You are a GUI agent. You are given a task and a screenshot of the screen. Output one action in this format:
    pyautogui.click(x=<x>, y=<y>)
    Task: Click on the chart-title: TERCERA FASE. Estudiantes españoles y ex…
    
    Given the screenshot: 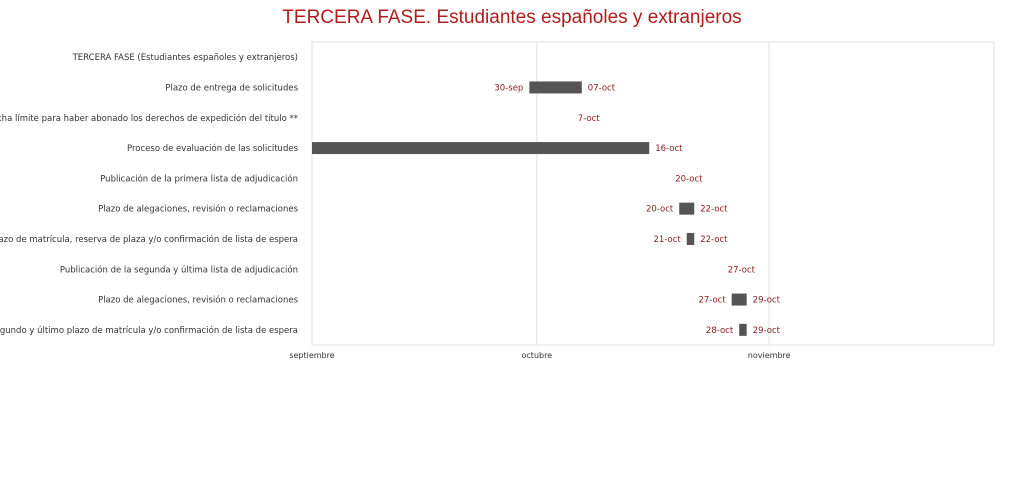 What is the action you would take?
    pyautogui.click(x=512, y=17)
    